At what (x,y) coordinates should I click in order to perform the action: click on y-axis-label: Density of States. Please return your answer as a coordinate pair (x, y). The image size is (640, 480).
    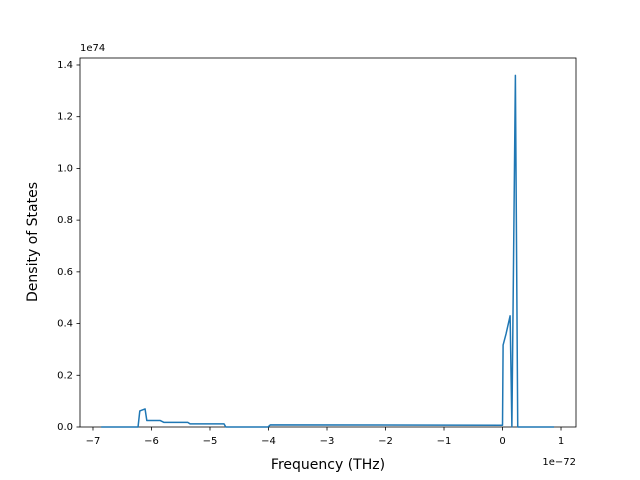
    Looking at the image, I should click on (33, 242).